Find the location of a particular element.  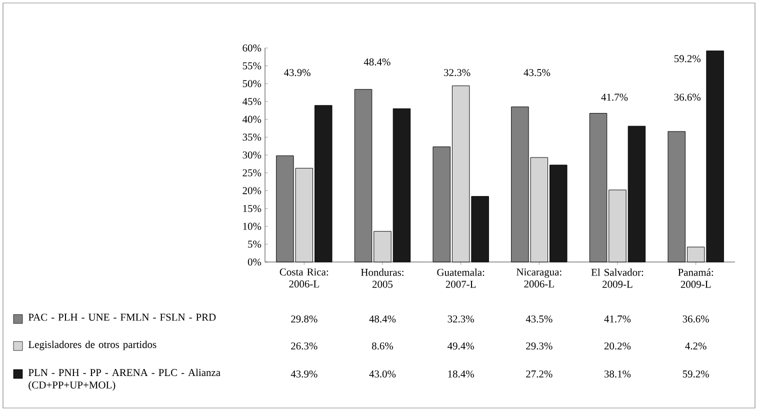

annotation: 36.6% is located at coordinates (687, 97).